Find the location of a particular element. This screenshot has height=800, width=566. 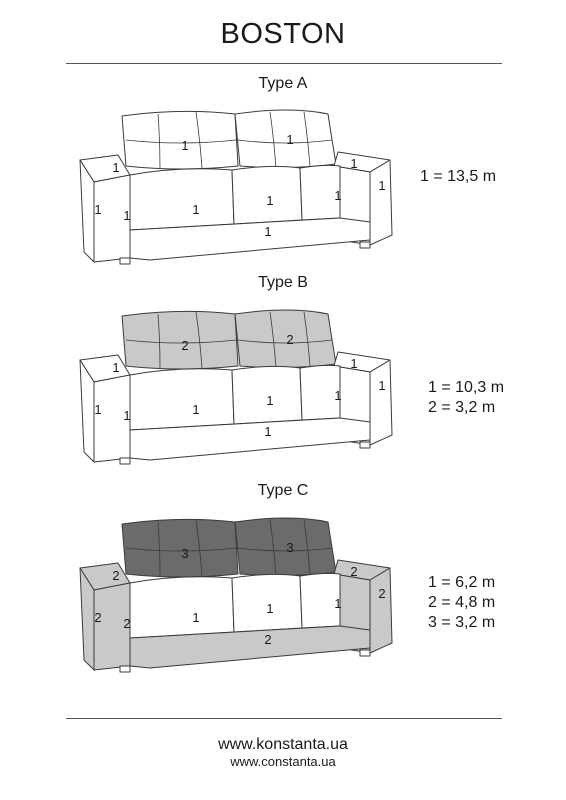

website-link-primary: www.konstanta.ua is located at coordinates (283, 744).